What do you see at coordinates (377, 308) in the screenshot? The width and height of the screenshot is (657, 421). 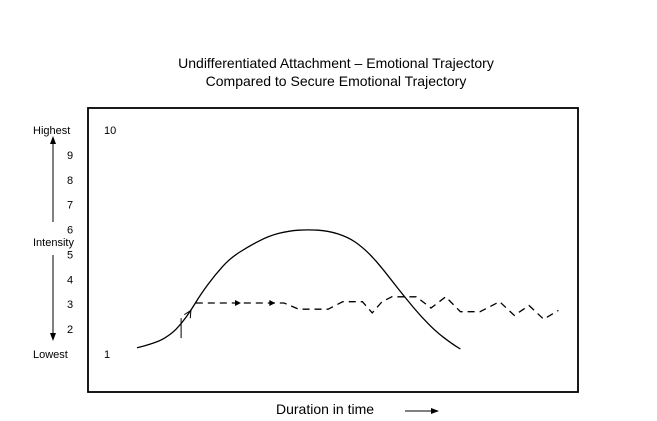 I see `series-line-dashed` at bounding box center [377, 308].